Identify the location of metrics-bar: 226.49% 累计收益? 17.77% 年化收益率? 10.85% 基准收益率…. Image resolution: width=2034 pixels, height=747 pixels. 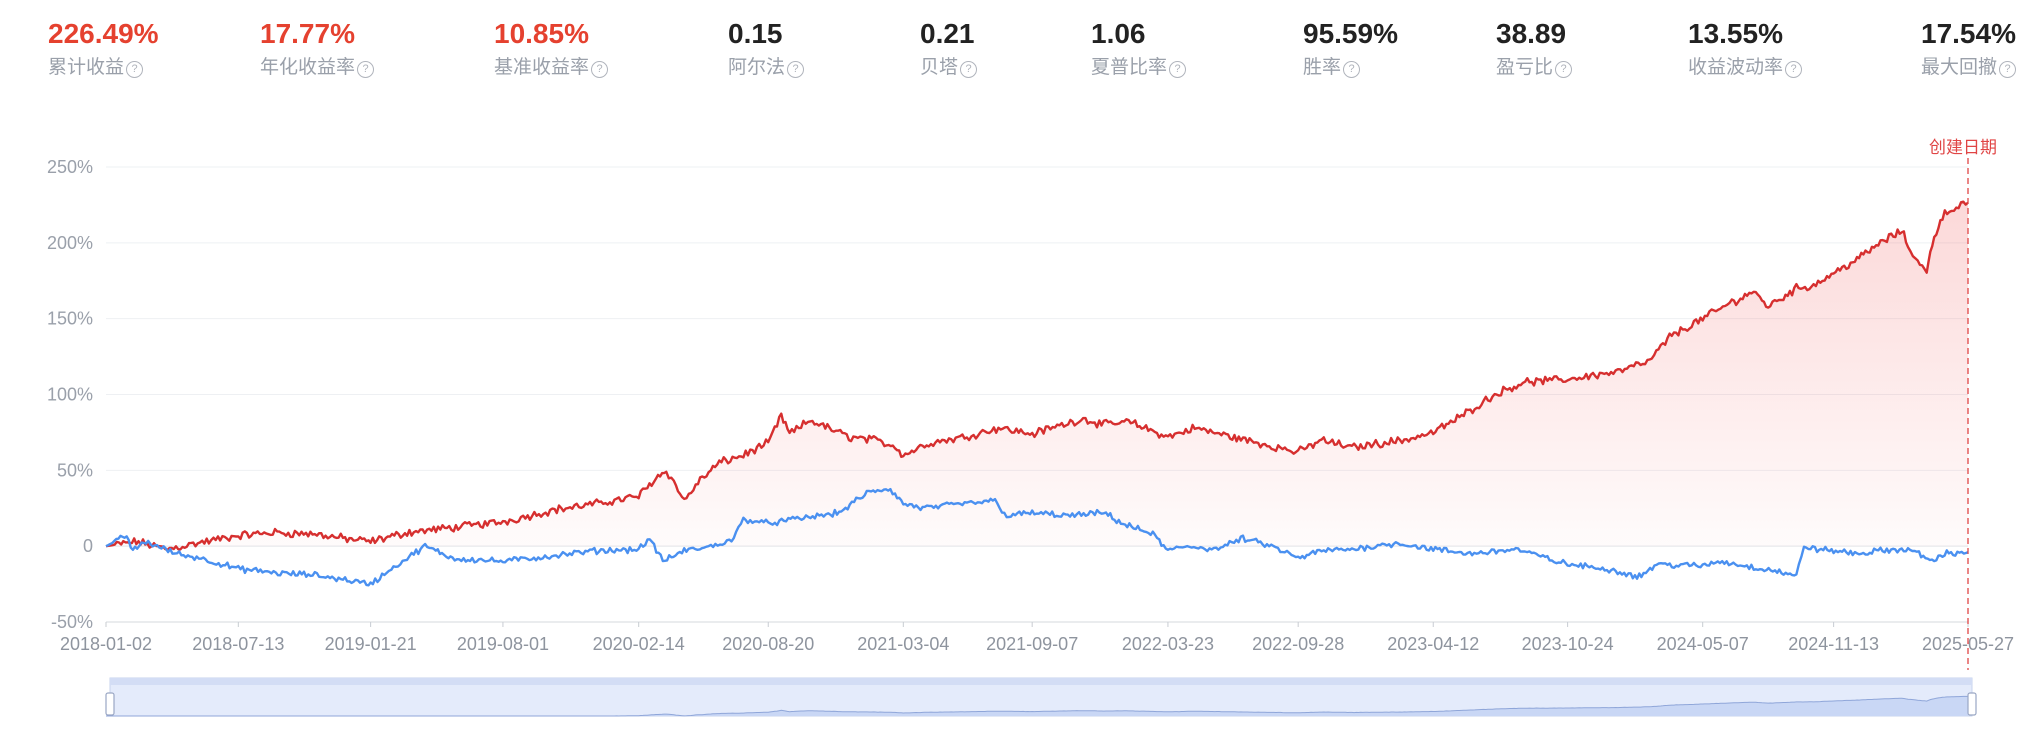
(1017, 50).